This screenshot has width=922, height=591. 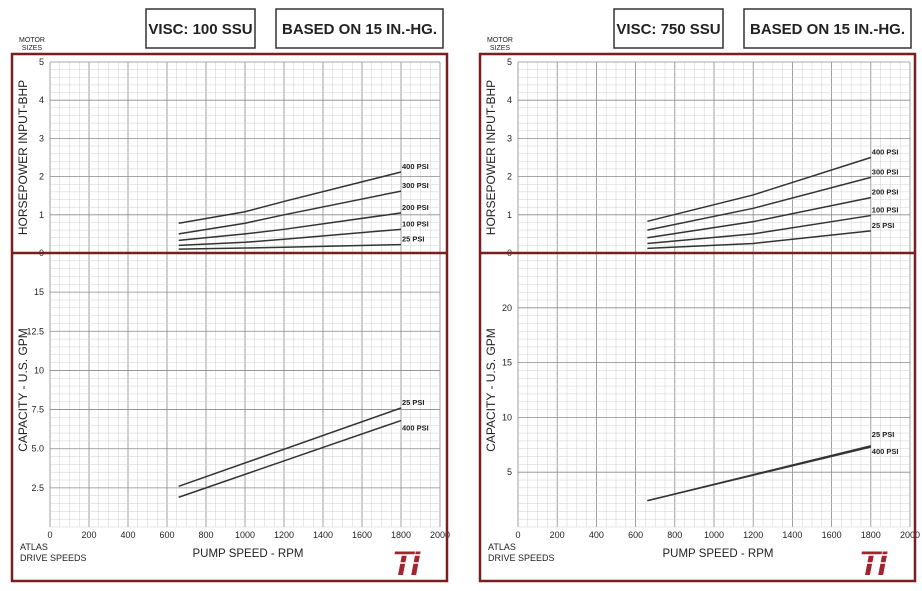 What do you see at coordinates (753, 535) in the screenshot?
I see `x-tick-label: 1200` at bounding box center [753, 535].